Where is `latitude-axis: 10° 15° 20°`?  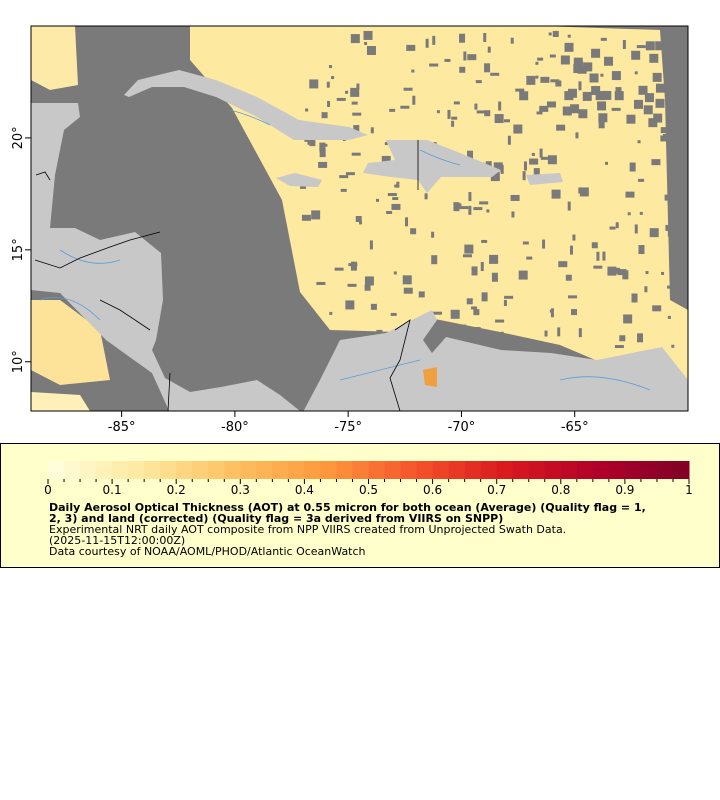 latitude-axis: 10° 15° 20° is located at coordinates (18, 249).